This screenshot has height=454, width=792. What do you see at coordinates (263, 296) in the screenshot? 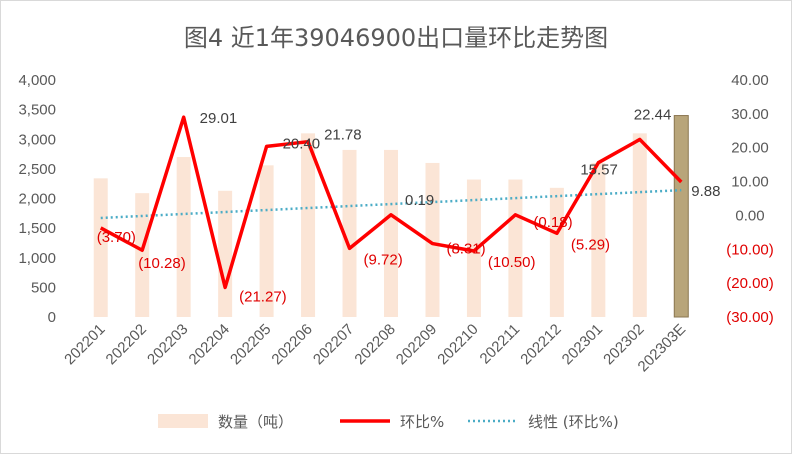
I see `data-label-202204: (21.27)` at bounding box center [263, 296].